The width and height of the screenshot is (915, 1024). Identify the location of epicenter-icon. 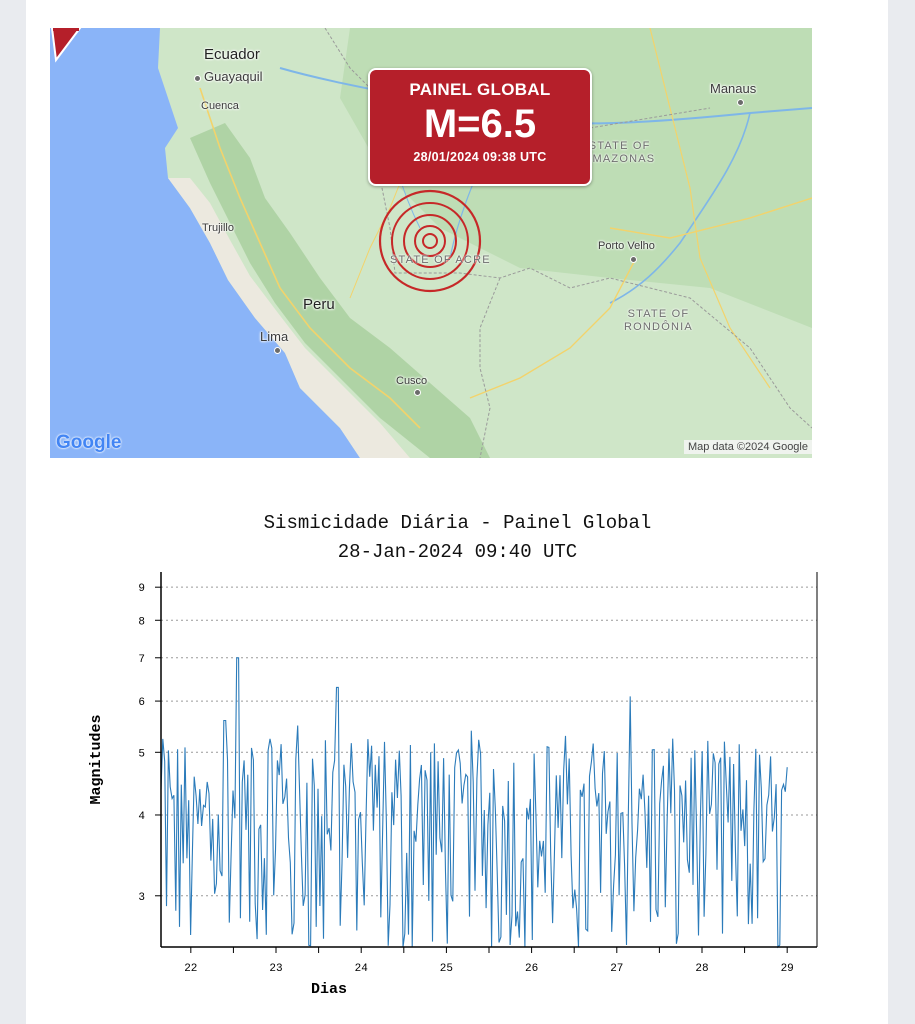
(430, 241).